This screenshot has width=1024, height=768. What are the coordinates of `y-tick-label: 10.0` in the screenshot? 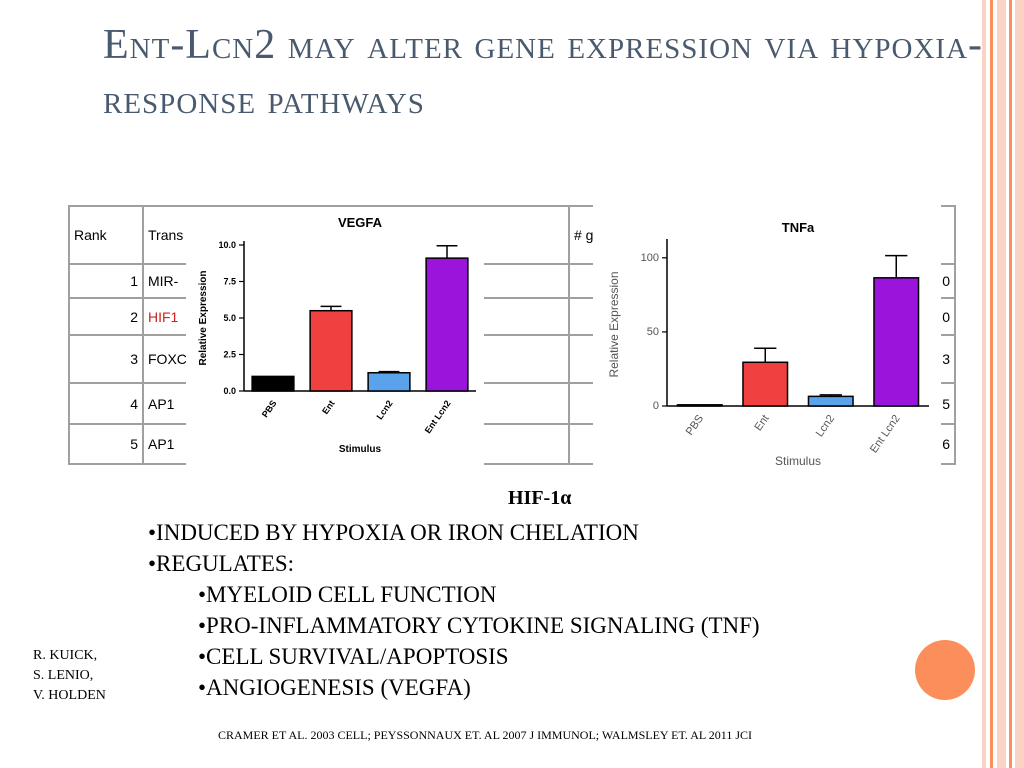 It's located at (227, 245).